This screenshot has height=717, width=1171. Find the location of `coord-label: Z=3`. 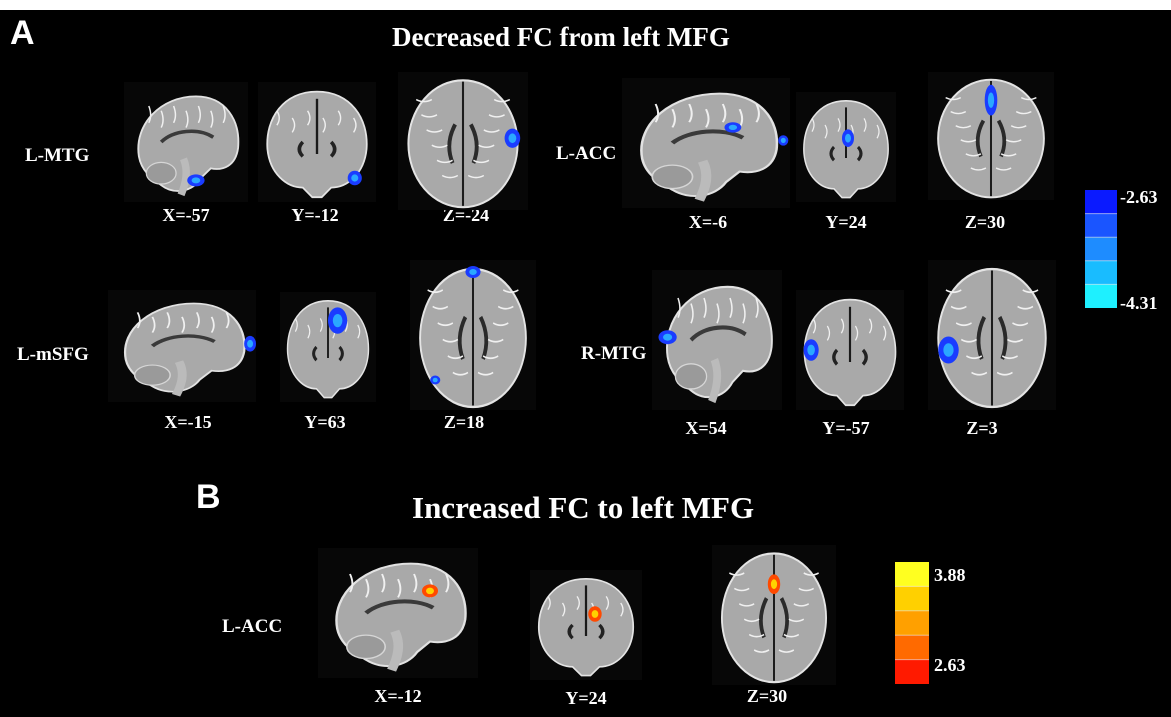

coord-label: Z=3 is located at coordinates (982, 428).